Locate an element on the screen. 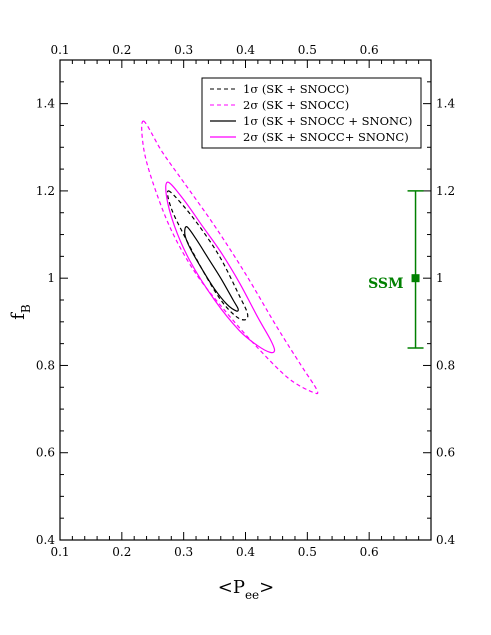  y-tick-label: 1.2 is located at coordinates (45, 191).